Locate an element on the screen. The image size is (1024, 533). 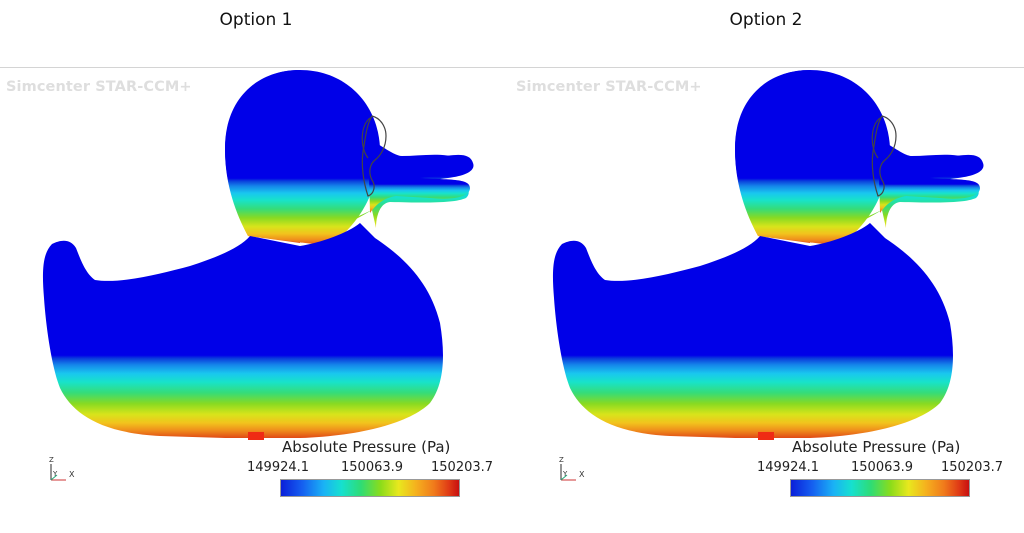
option-2-title: Option 2 is located at coordinates (766, 20).